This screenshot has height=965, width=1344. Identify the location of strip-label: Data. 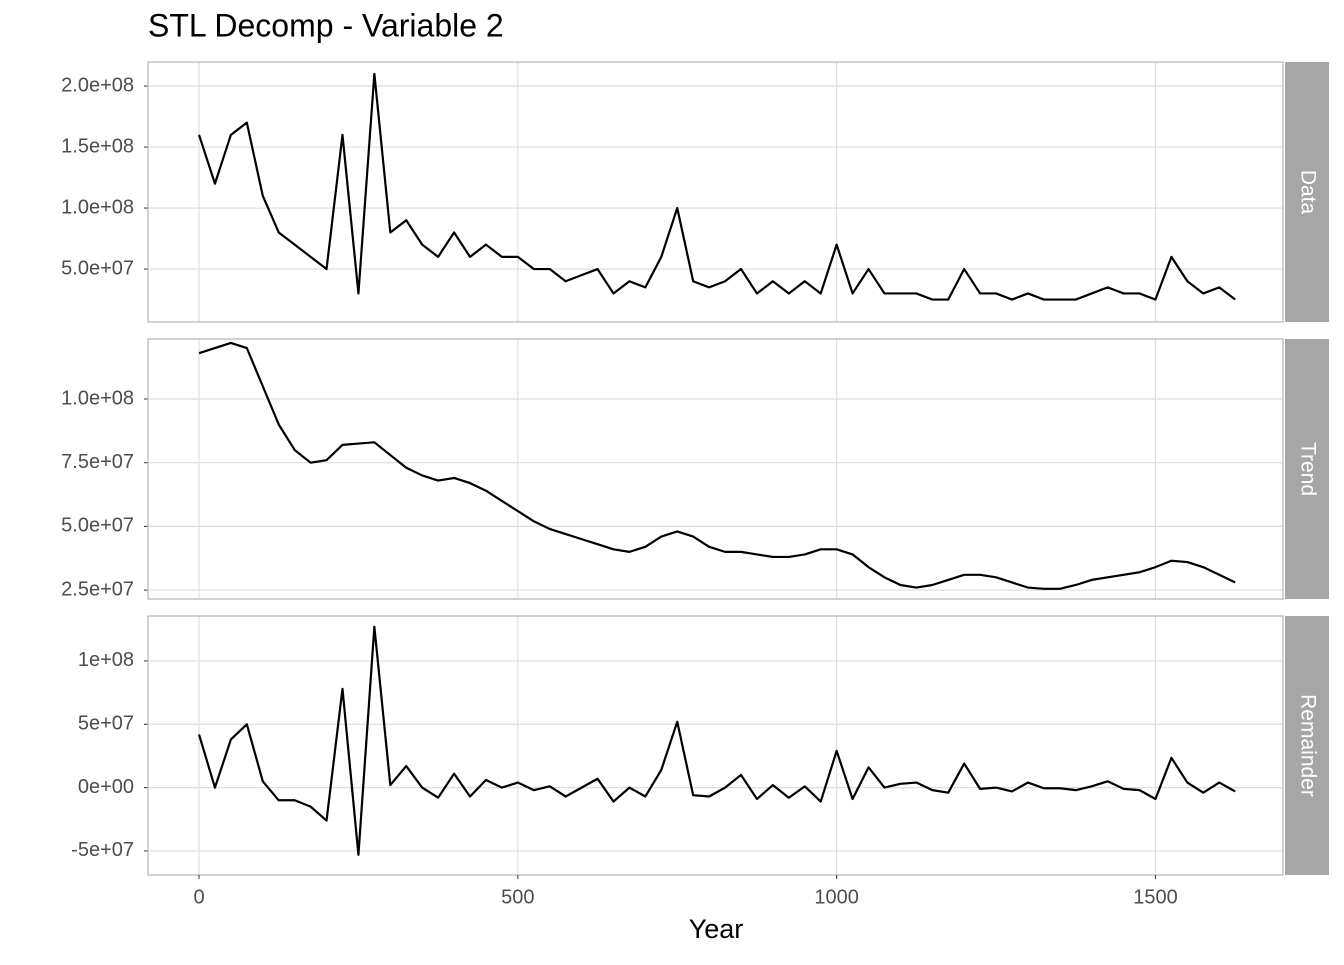
(1307, 192).